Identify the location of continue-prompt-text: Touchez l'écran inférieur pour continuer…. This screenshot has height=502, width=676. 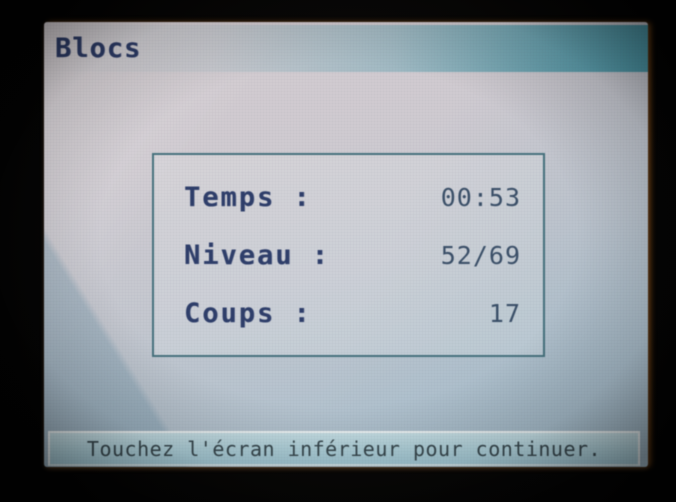
(344, 448).